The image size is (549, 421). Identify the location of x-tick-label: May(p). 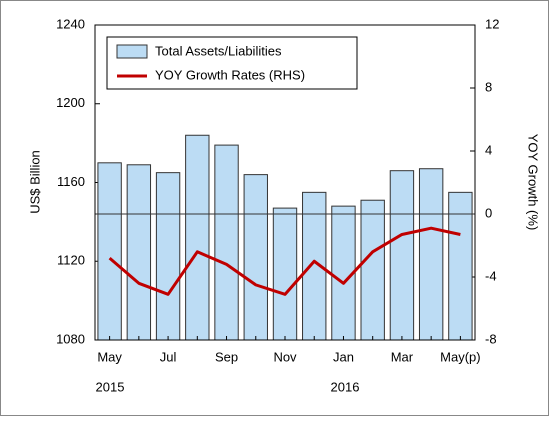
(460, 356).